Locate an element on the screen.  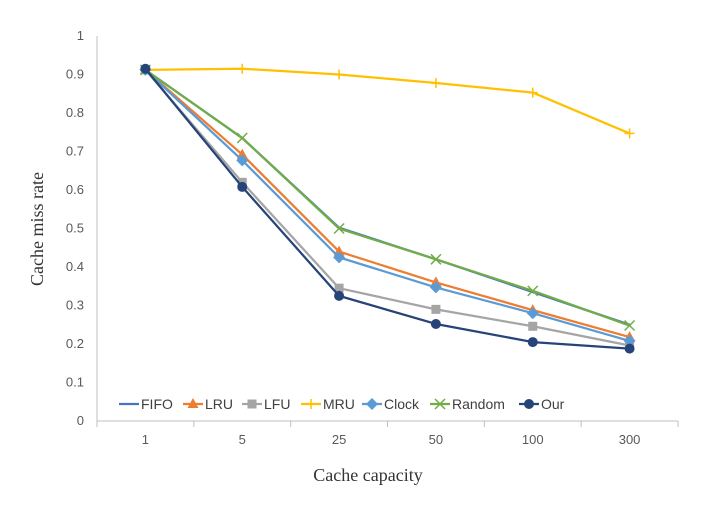
legend: FIFO LRU LFU MRU Clock Random Our is located at coordinates (342, 404).